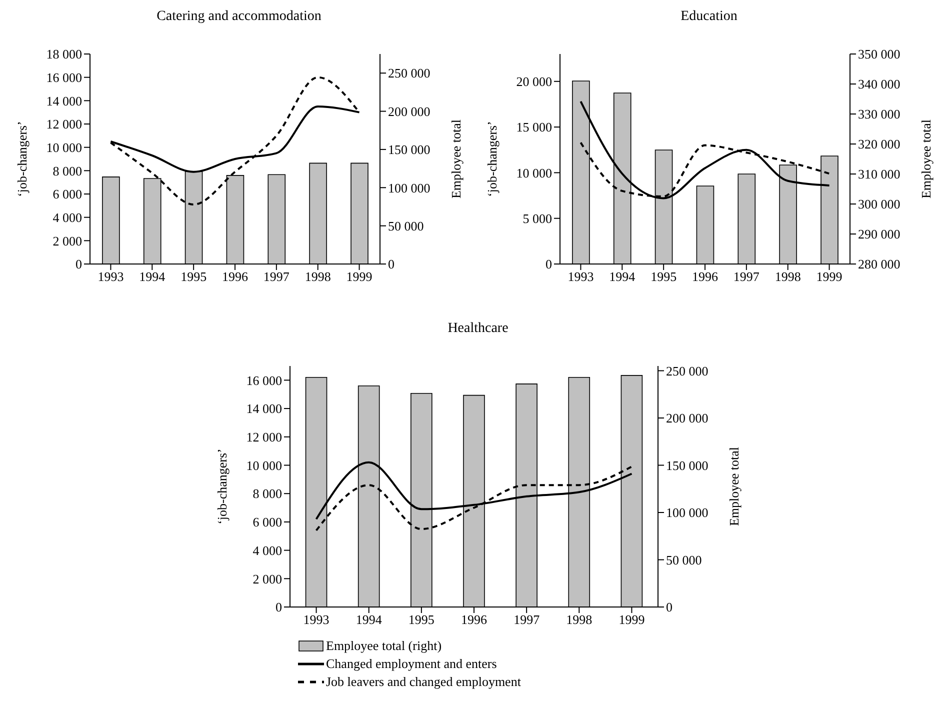 The image size is (949, 718). I want to click on y-tick-label: 5 000, so click(537, 218).